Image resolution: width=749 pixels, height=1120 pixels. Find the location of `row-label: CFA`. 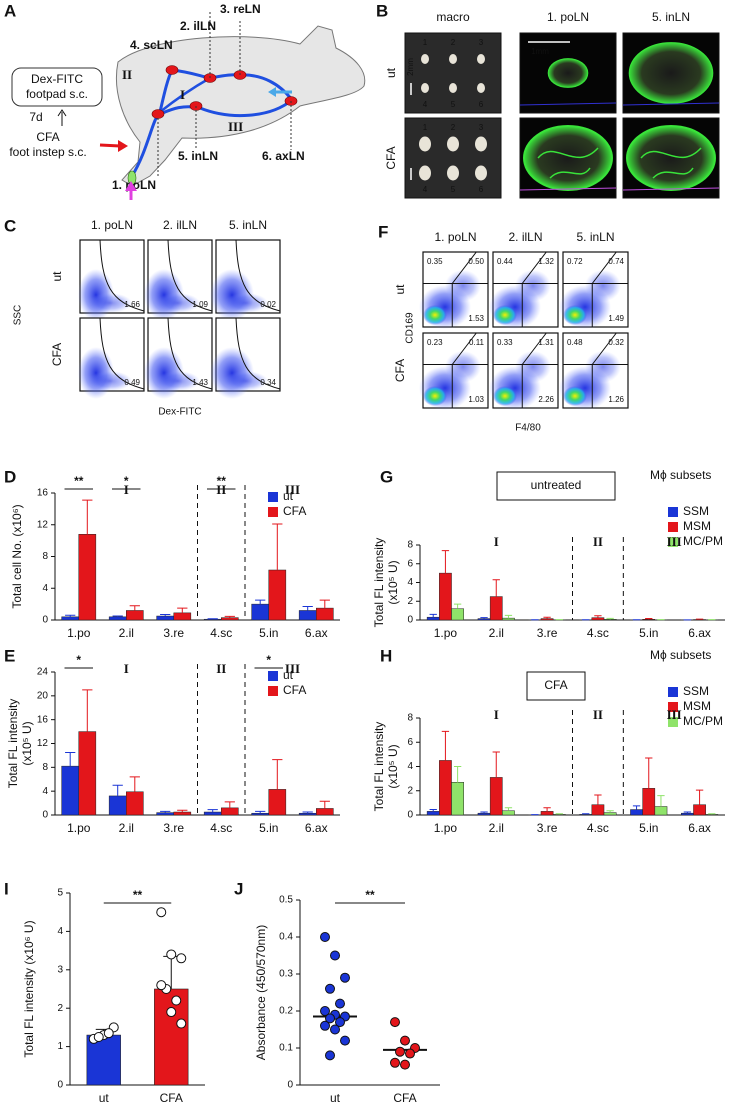

row-label: CFA is located at coordinates (391, 157).